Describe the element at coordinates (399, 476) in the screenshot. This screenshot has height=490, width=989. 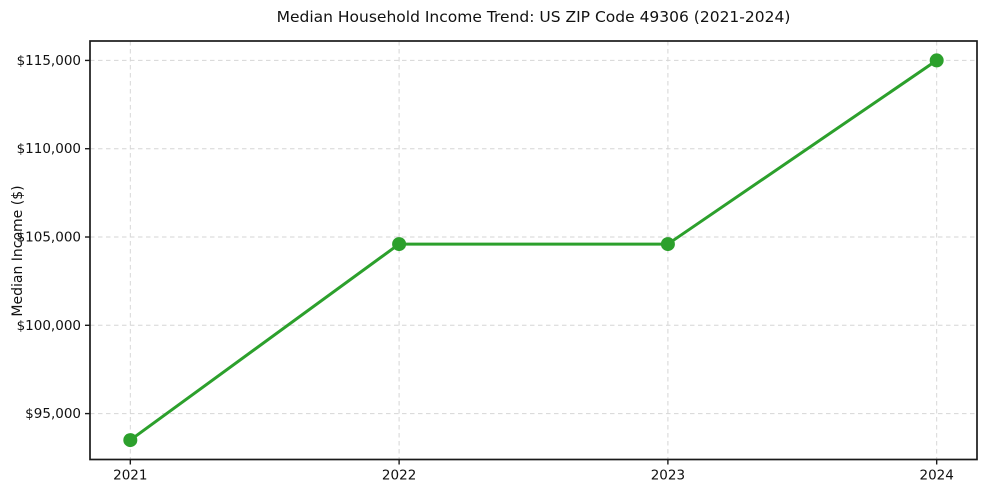
I see `x-tick-label: 2022` at that location.